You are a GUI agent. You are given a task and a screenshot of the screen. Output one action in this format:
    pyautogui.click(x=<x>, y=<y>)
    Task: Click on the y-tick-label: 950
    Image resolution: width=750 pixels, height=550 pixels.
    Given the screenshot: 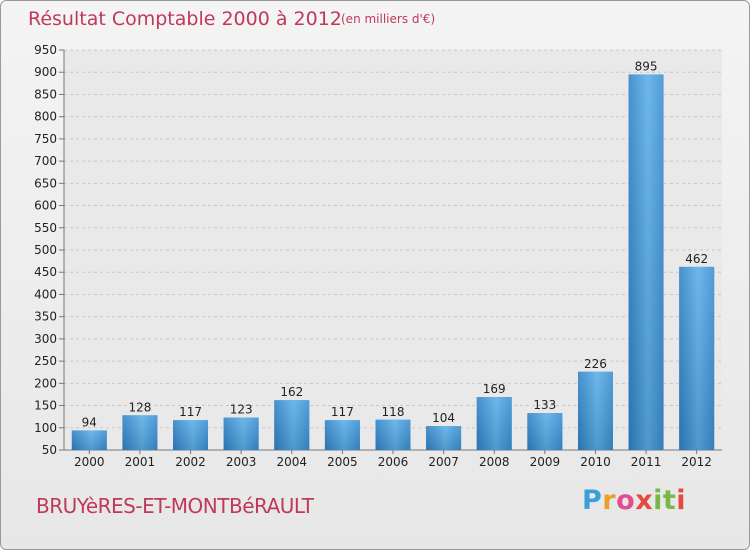 What is the action you would take?
    pyautogui.click(x=45, y=50)
    